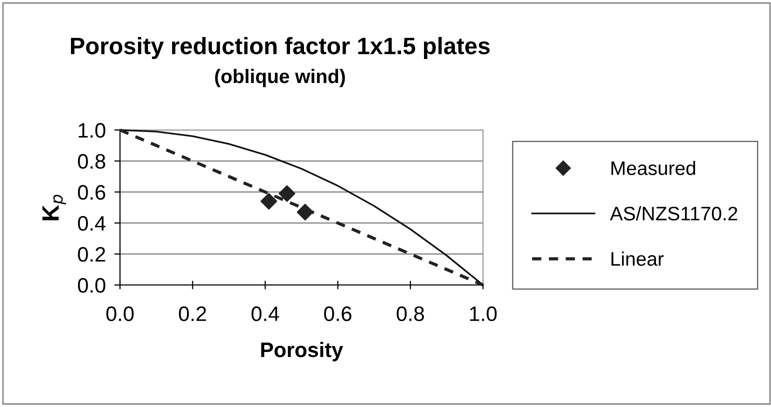 This screenshot has height=407, width=771. Describe the element at coordinates (302, 352) in the screenshot. I see `x-axis-title: Porosity` at that location.